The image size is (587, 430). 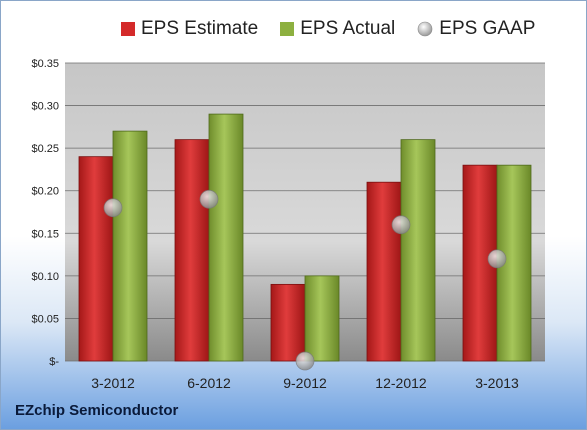 What do you see at coordinates (200, 28) in the screenshot?
I see `legend-label-estimate: EPS Estimate` at bounding box center [200, 28].